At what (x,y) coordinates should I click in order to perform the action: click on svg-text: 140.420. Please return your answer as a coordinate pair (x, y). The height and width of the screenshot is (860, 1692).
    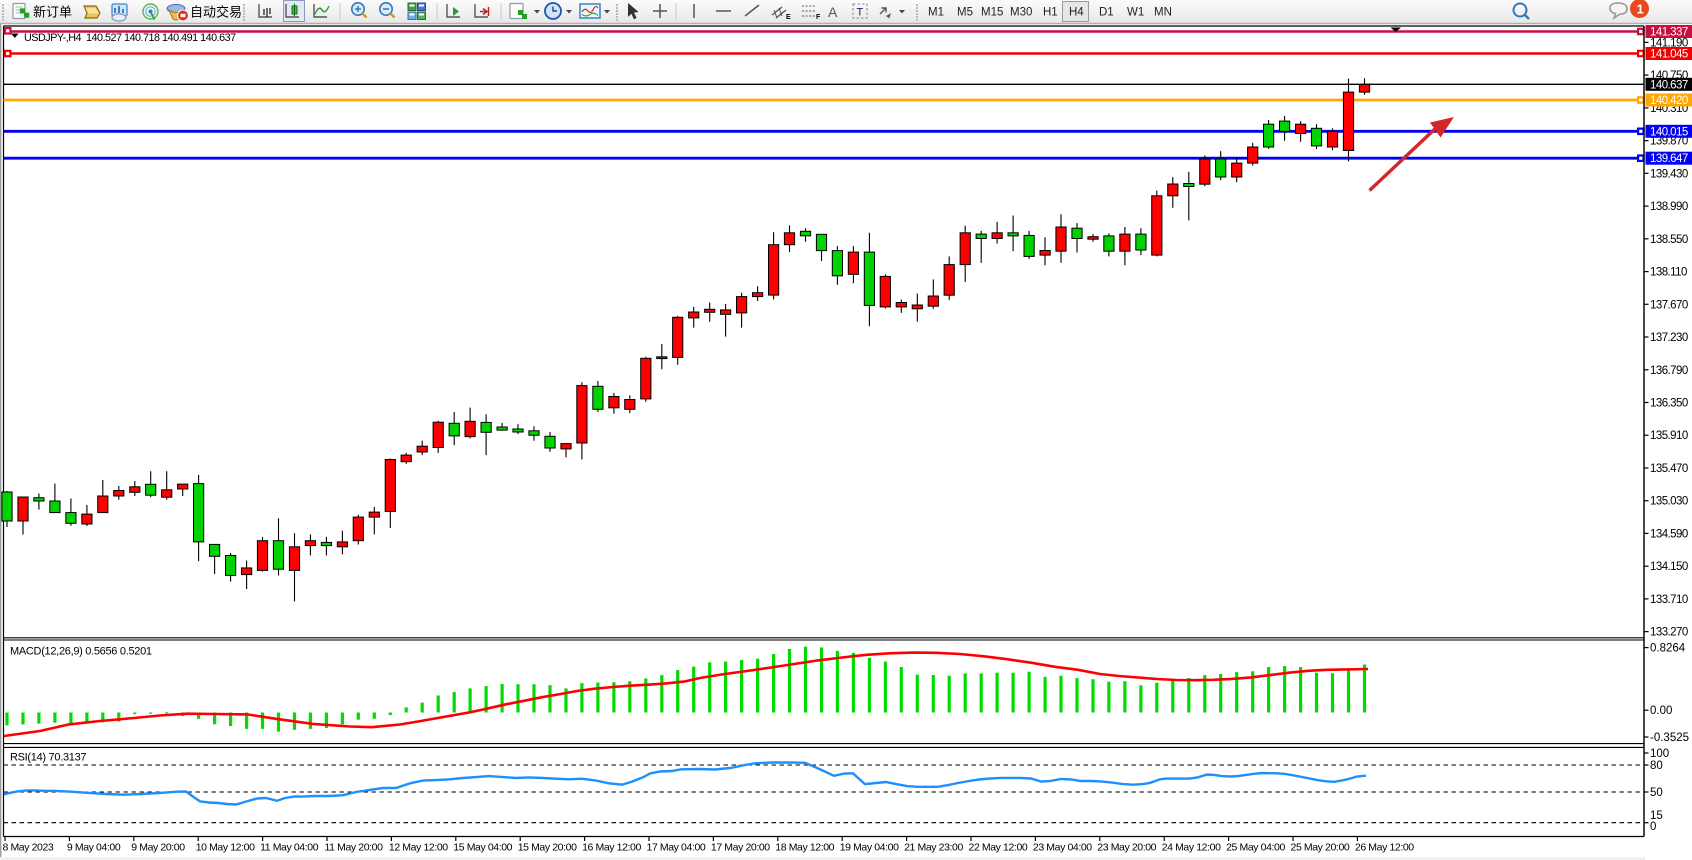
    Looking at the image, I should click on (1669, 101).